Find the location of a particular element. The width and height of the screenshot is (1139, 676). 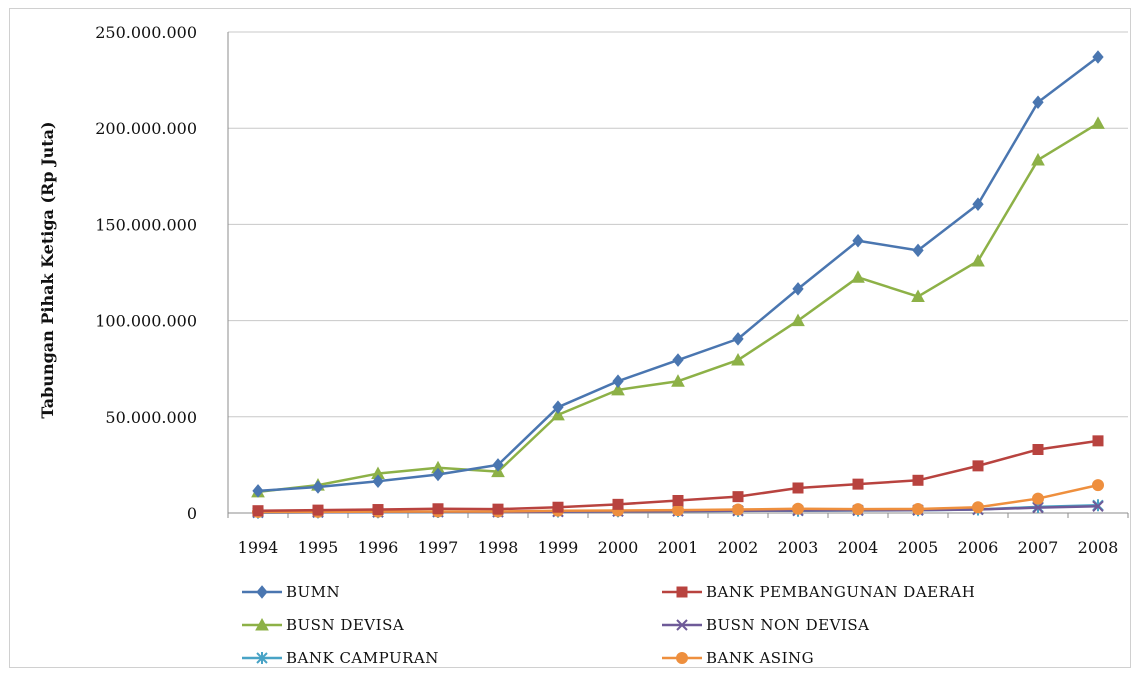

legend-item: BUMN is located at coordinates (291, 592).